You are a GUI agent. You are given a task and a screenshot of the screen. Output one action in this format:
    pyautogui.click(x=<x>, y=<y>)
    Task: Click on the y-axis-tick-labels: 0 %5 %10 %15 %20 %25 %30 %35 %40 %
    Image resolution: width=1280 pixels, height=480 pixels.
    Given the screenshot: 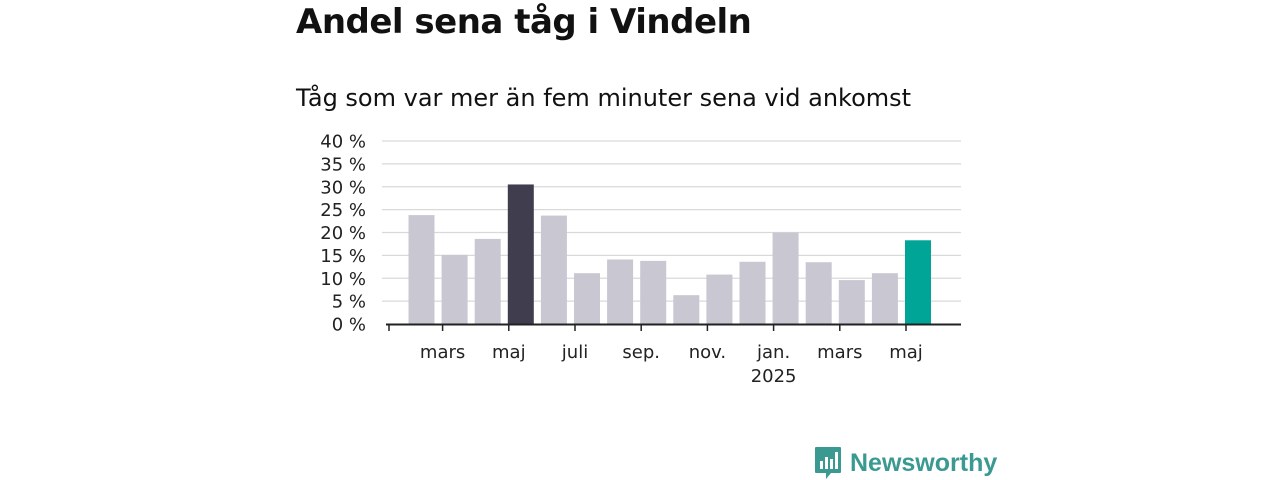 What is the action you would take?
    pyautogui.click(x=343, y=234)
    